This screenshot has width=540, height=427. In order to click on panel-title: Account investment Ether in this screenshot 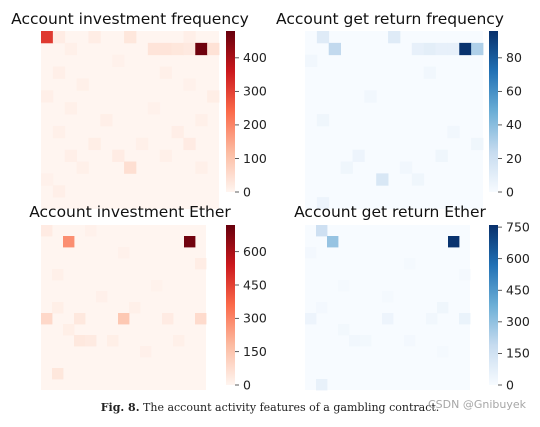, I will do `click(130, 212)`.